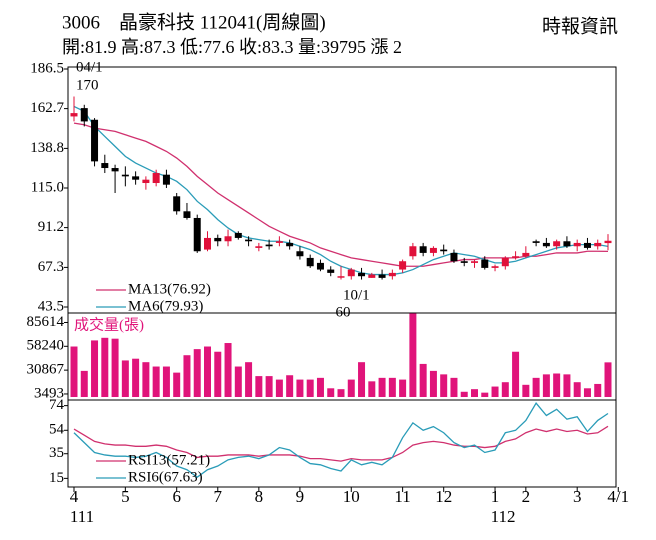  I want to click on x-tick-label: 4/1, so click(618, 496).